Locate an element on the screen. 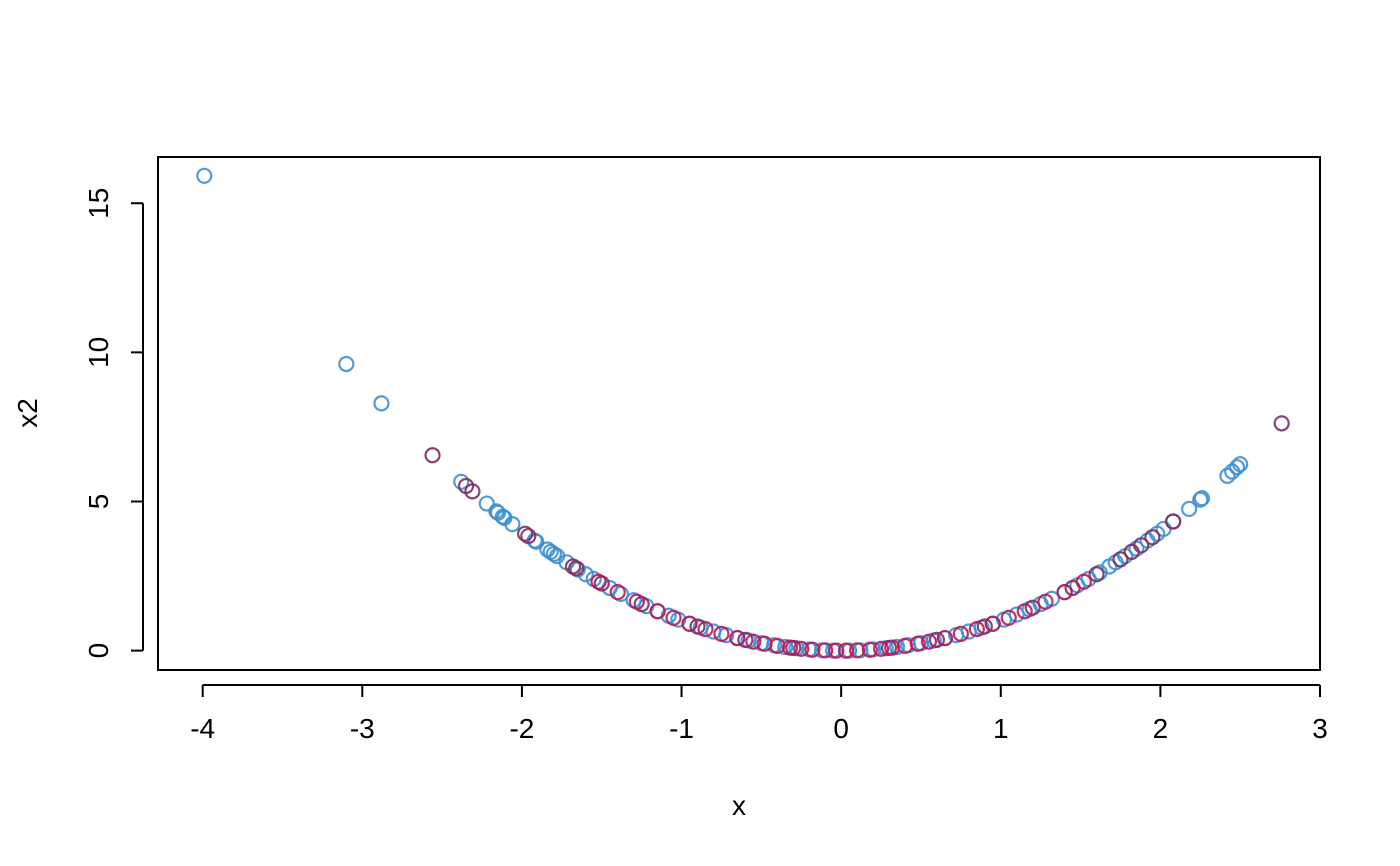 The image size is (1400, 866). x-tick-label: -2 is located at coordinates (521, 728).